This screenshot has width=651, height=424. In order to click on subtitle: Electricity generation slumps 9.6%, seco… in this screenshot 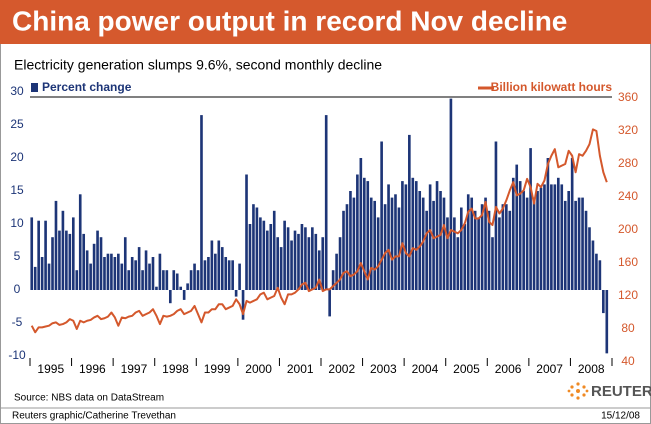, I will do `click(198, 65)`.